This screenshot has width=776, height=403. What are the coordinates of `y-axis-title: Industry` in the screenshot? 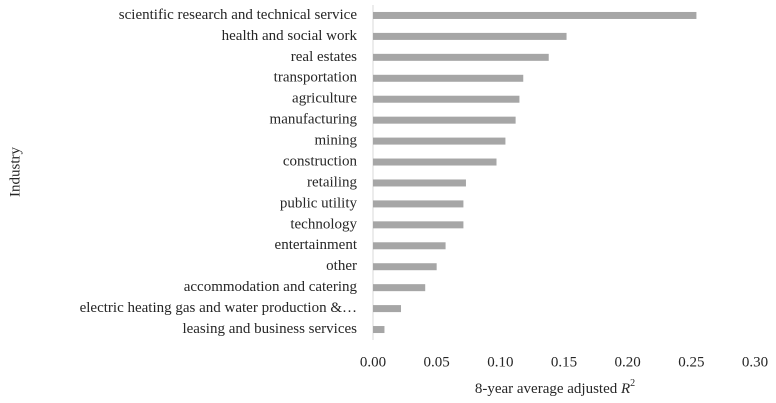 It's located at (15, 172).